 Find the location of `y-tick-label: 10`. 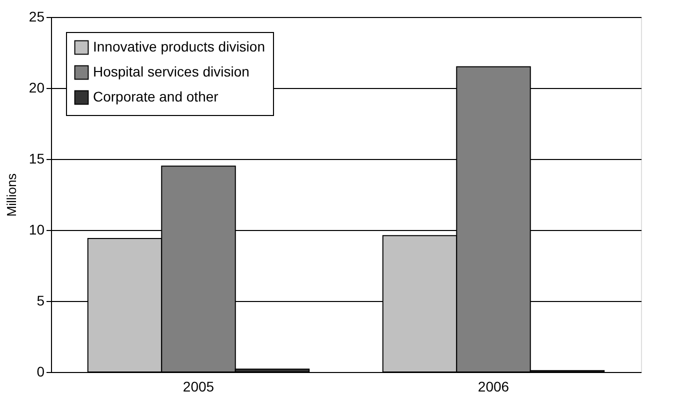

y-tick-label: 10 is located at coordinates (36, 230).